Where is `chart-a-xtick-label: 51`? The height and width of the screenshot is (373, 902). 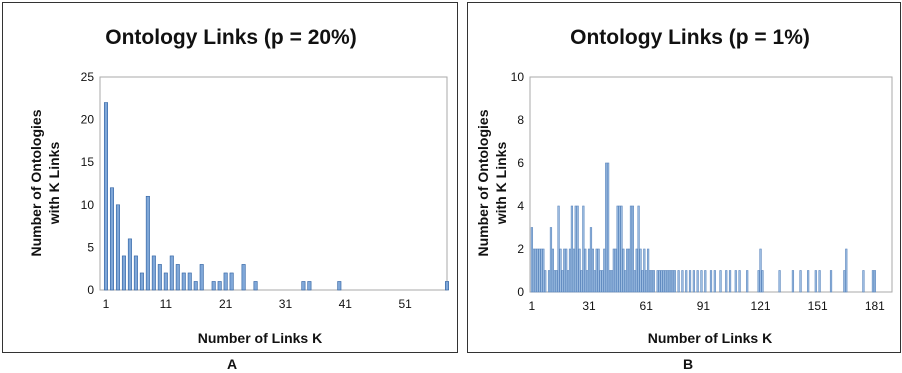
chart-a-xtick-label: 51 is located at coordinates (405, 304).